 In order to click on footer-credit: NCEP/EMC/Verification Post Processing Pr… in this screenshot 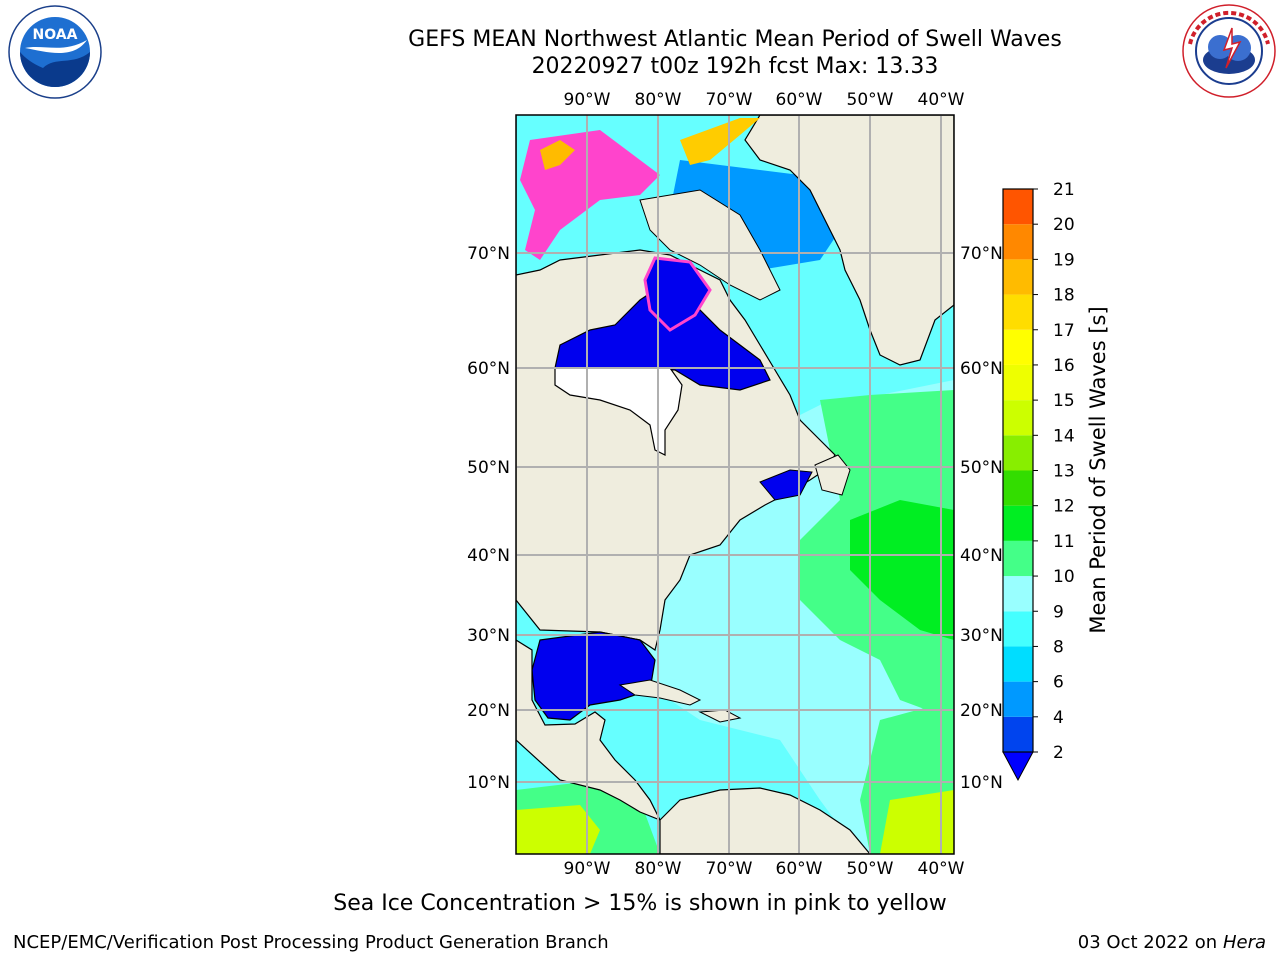, I will do `click(311, 942)`.